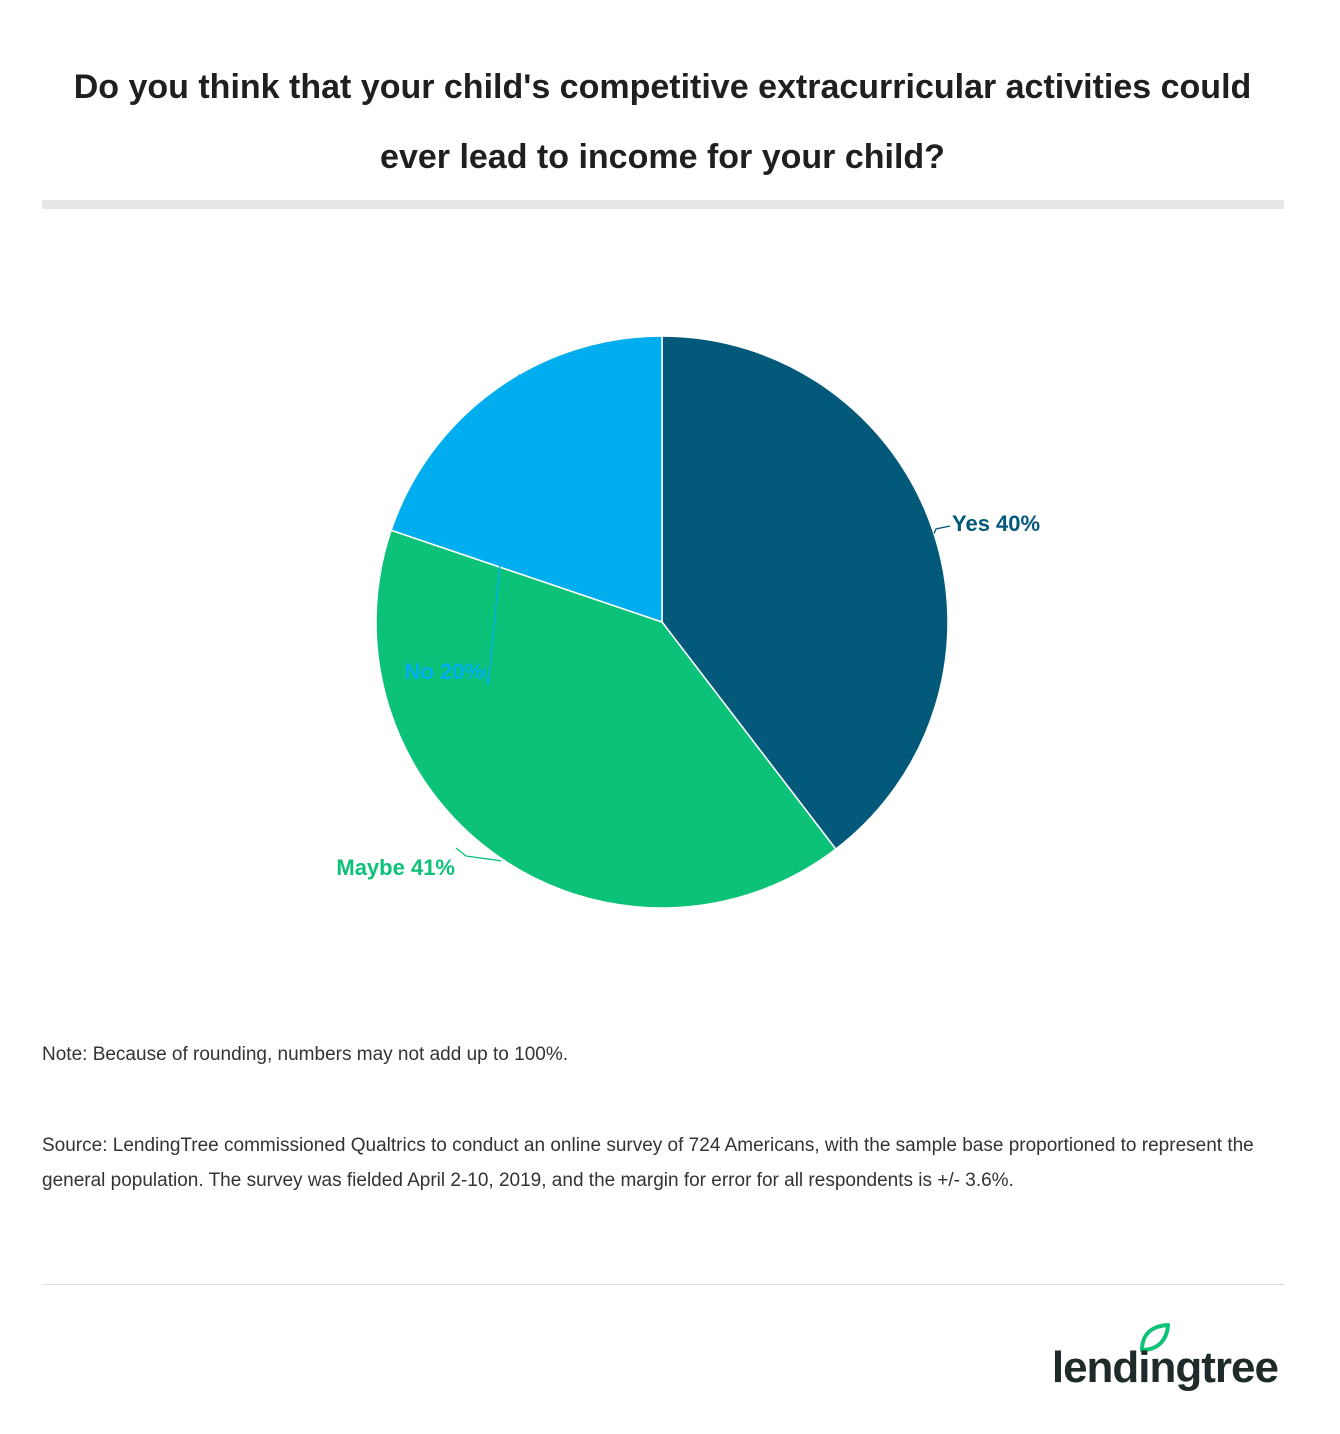  I want to click on pie-labels: Yes 40% Maybe 41% No 20%, so click(688, 695).